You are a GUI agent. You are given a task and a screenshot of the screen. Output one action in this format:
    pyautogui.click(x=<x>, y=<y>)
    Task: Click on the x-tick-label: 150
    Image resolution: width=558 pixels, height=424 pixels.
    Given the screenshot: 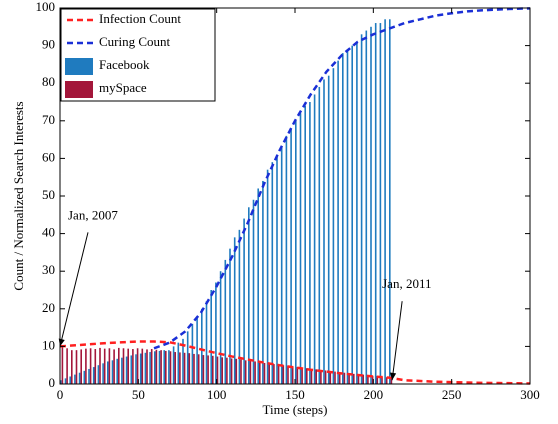 What is the action you would take?
    pyautogui.click(x=295, y=394)
    